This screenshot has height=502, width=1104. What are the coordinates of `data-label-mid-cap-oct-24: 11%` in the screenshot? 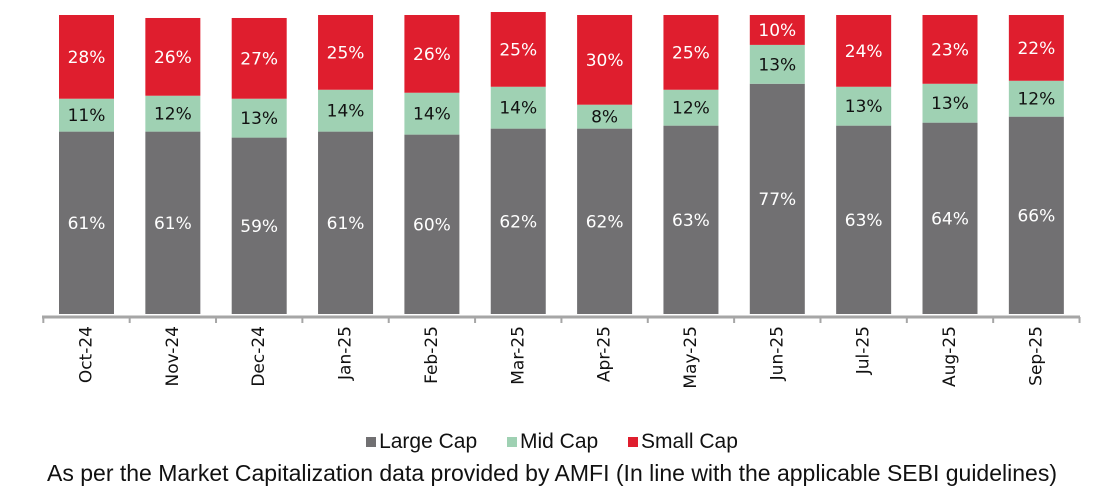 It's located at (87, 116).